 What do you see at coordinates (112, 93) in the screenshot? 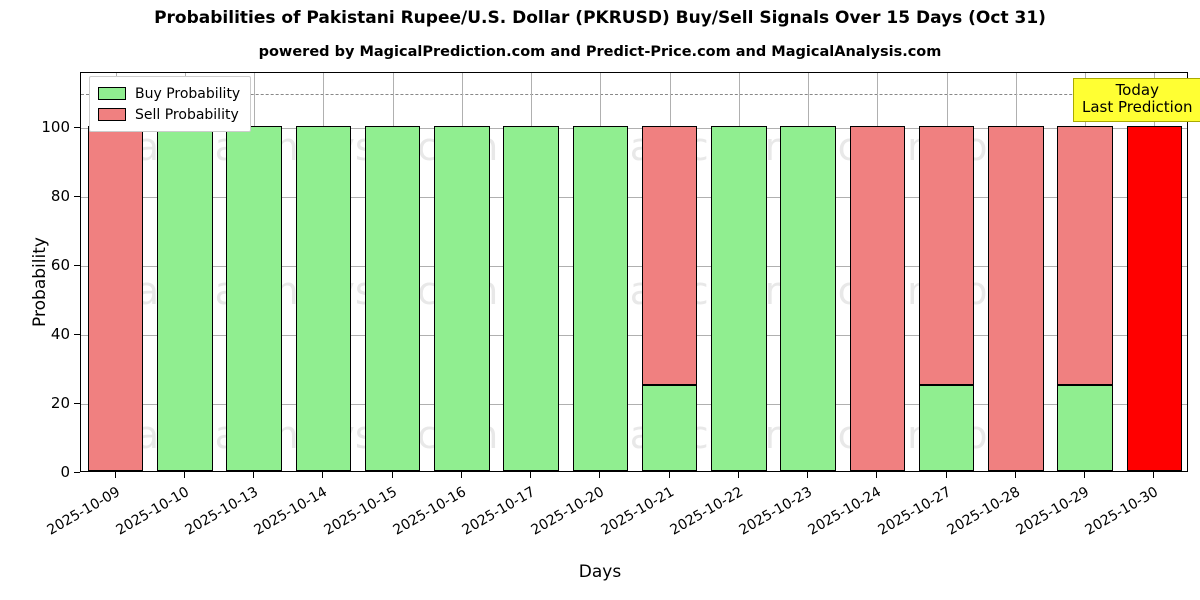
I see `legend-swatch-buy-icon` at bounding box center [112, 93].